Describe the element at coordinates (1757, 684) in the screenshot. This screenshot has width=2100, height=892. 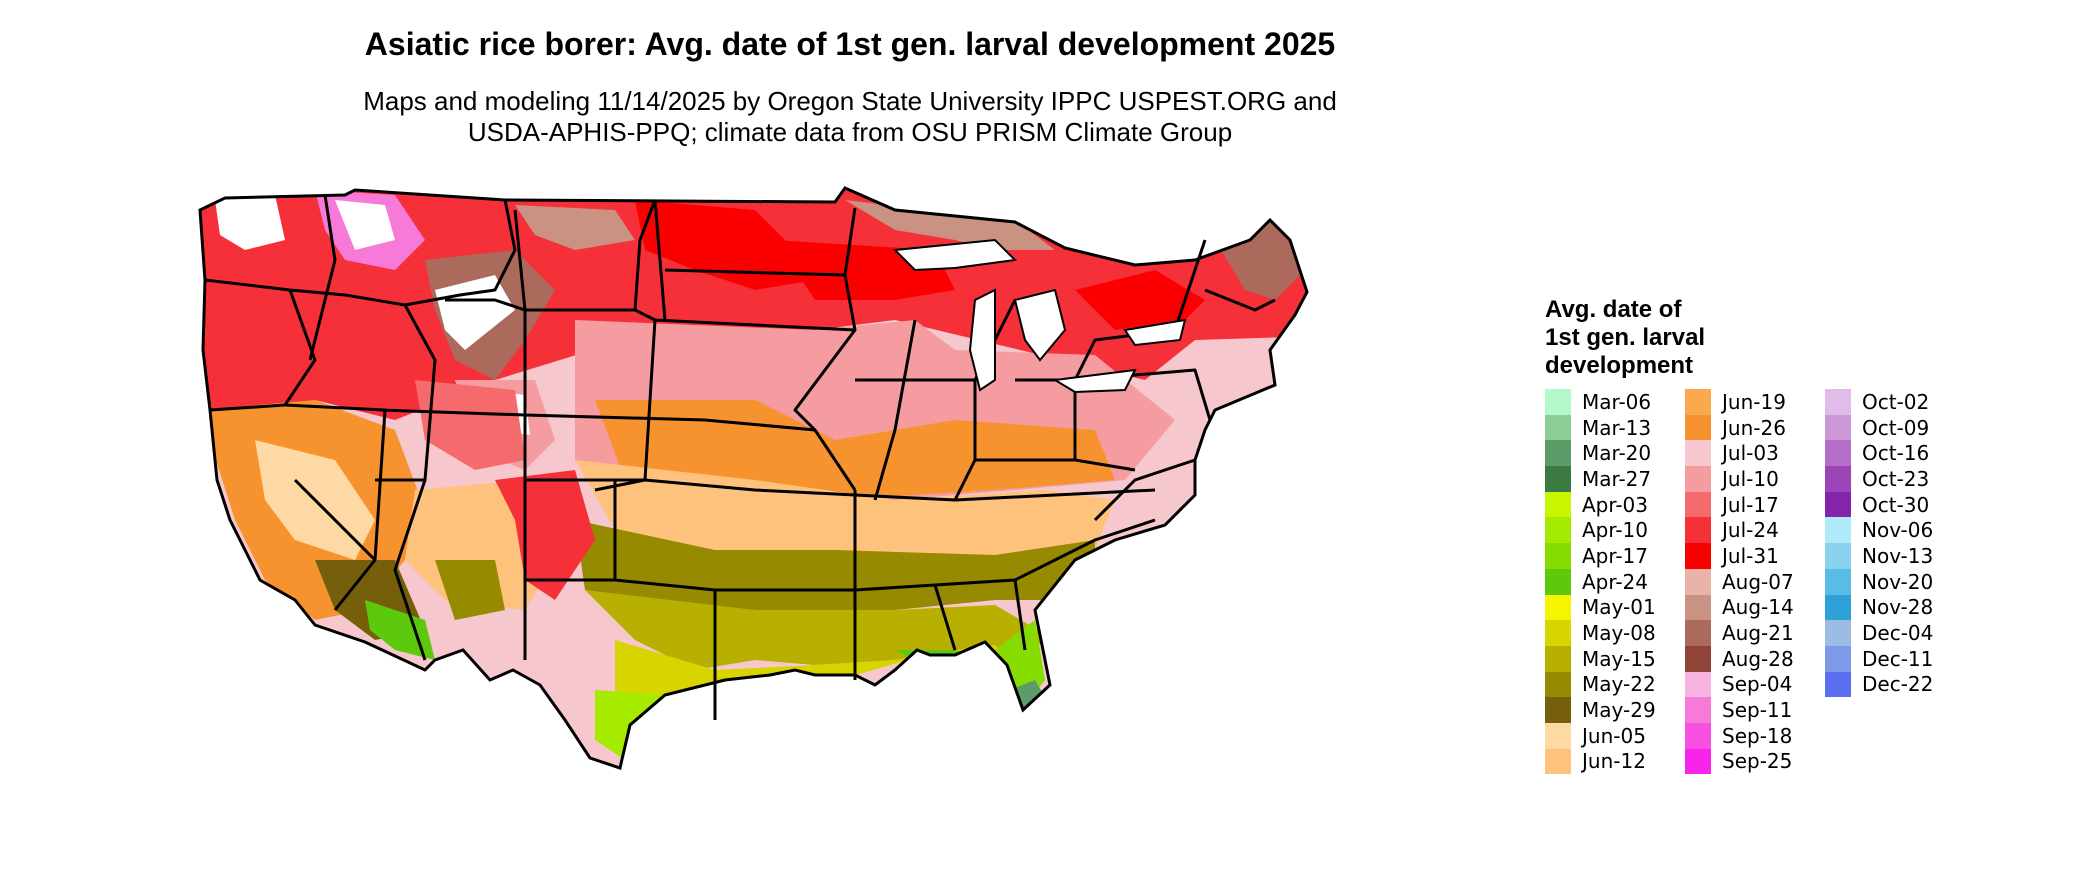
I see `legend-label: Sep-04` at that location.